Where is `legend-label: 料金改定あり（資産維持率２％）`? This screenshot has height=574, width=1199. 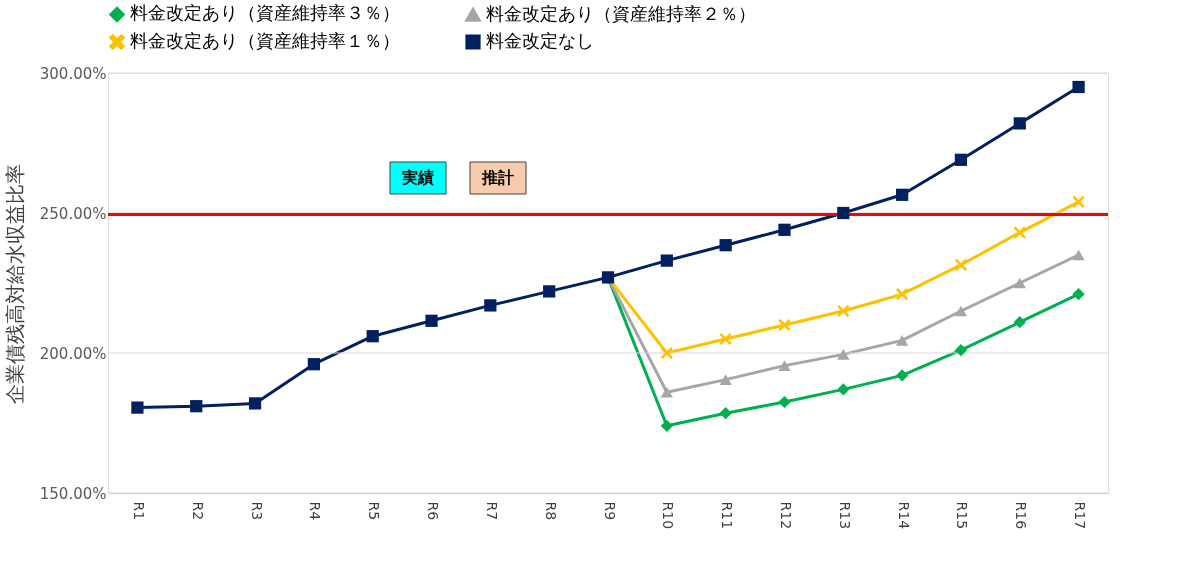 legend-label: 料金改定あり（資産維持率２％） is located at coordinates (621, 13).